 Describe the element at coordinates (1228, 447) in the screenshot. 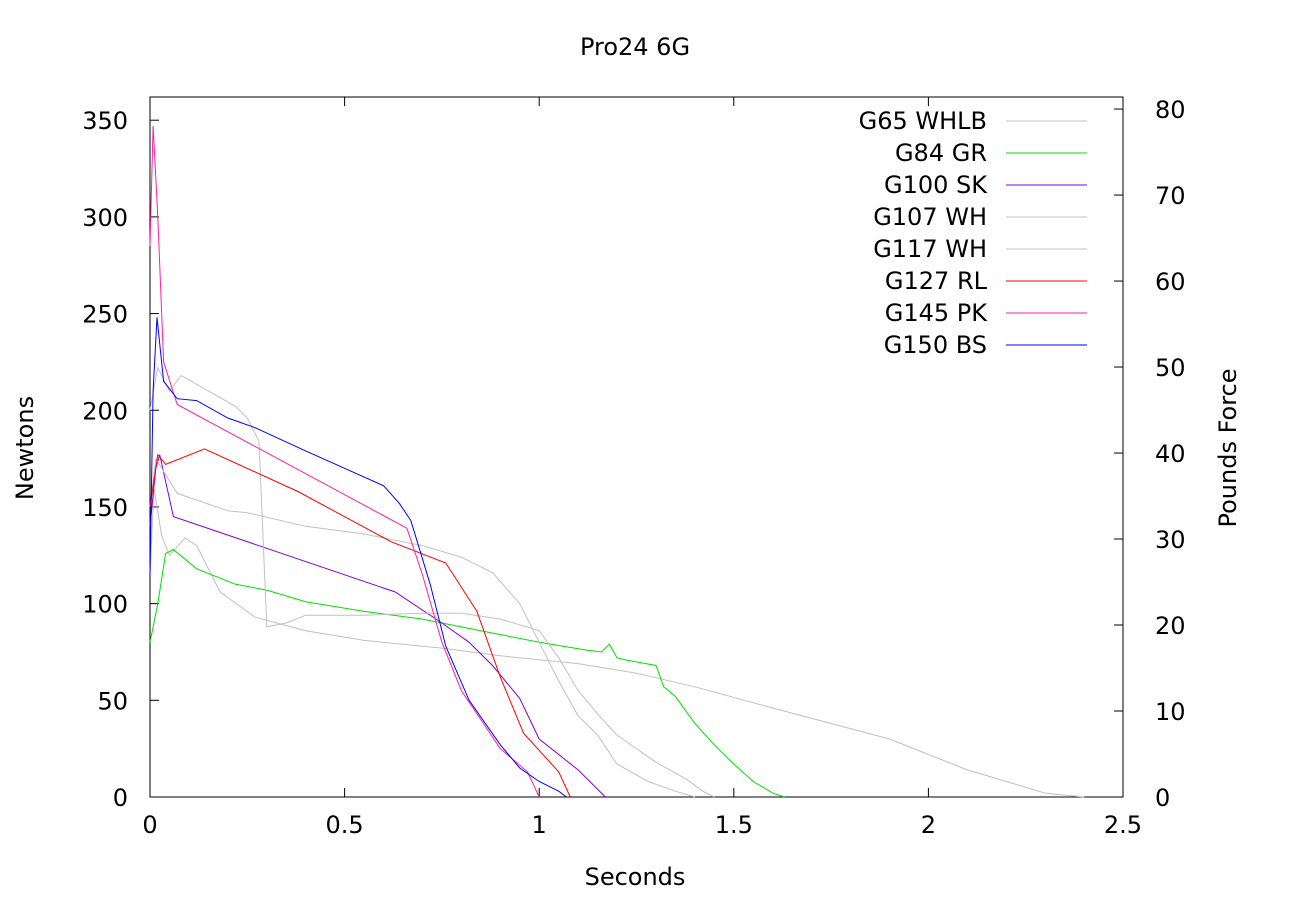

I see `y2-axis-label: Pounds Force` at that location.